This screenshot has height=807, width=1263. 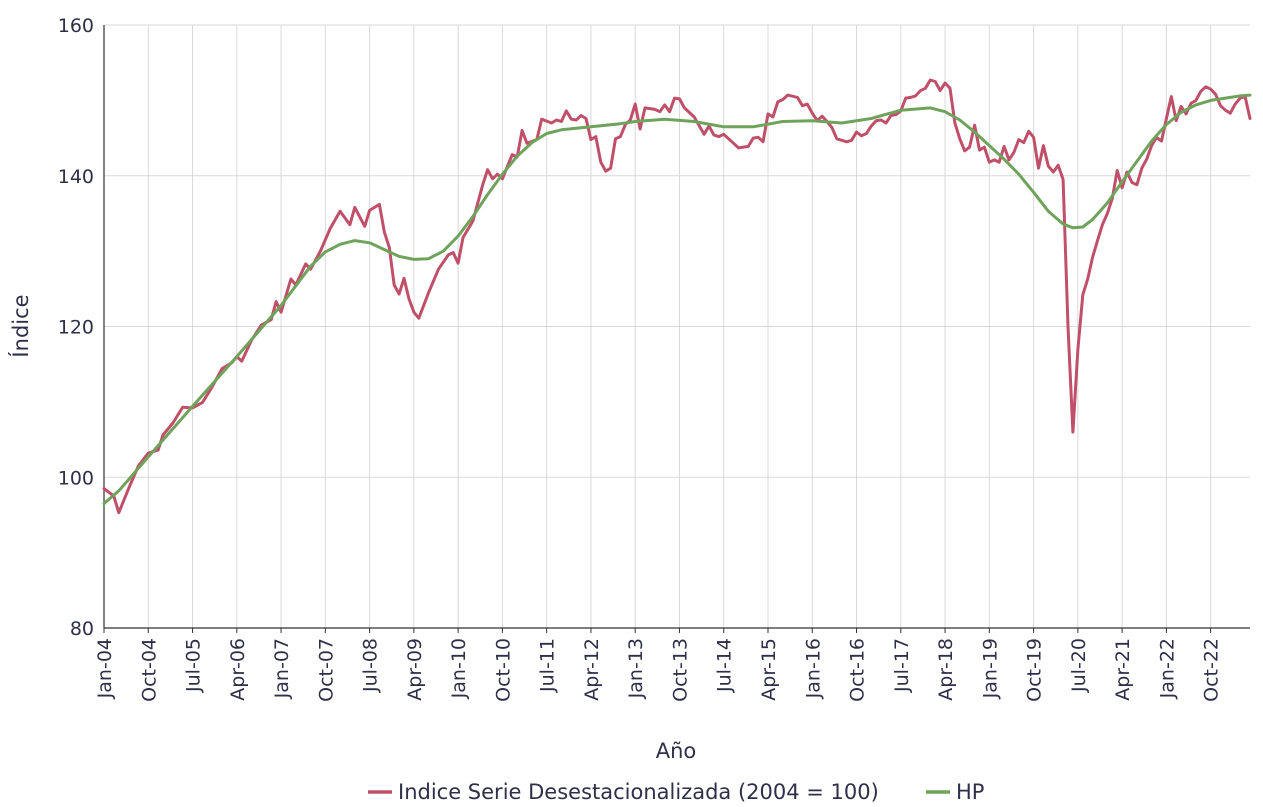 I want to click on x-tick-label: Apr-09, so click(x=415, y=669).